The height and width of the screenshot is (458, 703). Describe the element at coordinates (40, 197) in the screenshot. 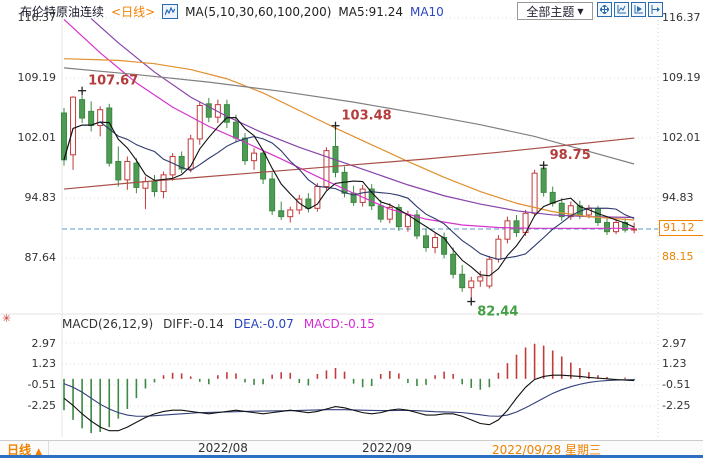

I see `price-tick-left: 94.83` at that location.